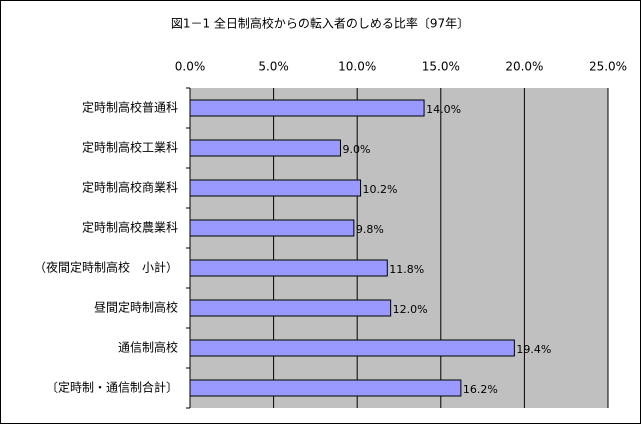 The width and height of the screenshot is (641, 424). I want to click on y-tick-label: 通信制高校, so click(148, 347).